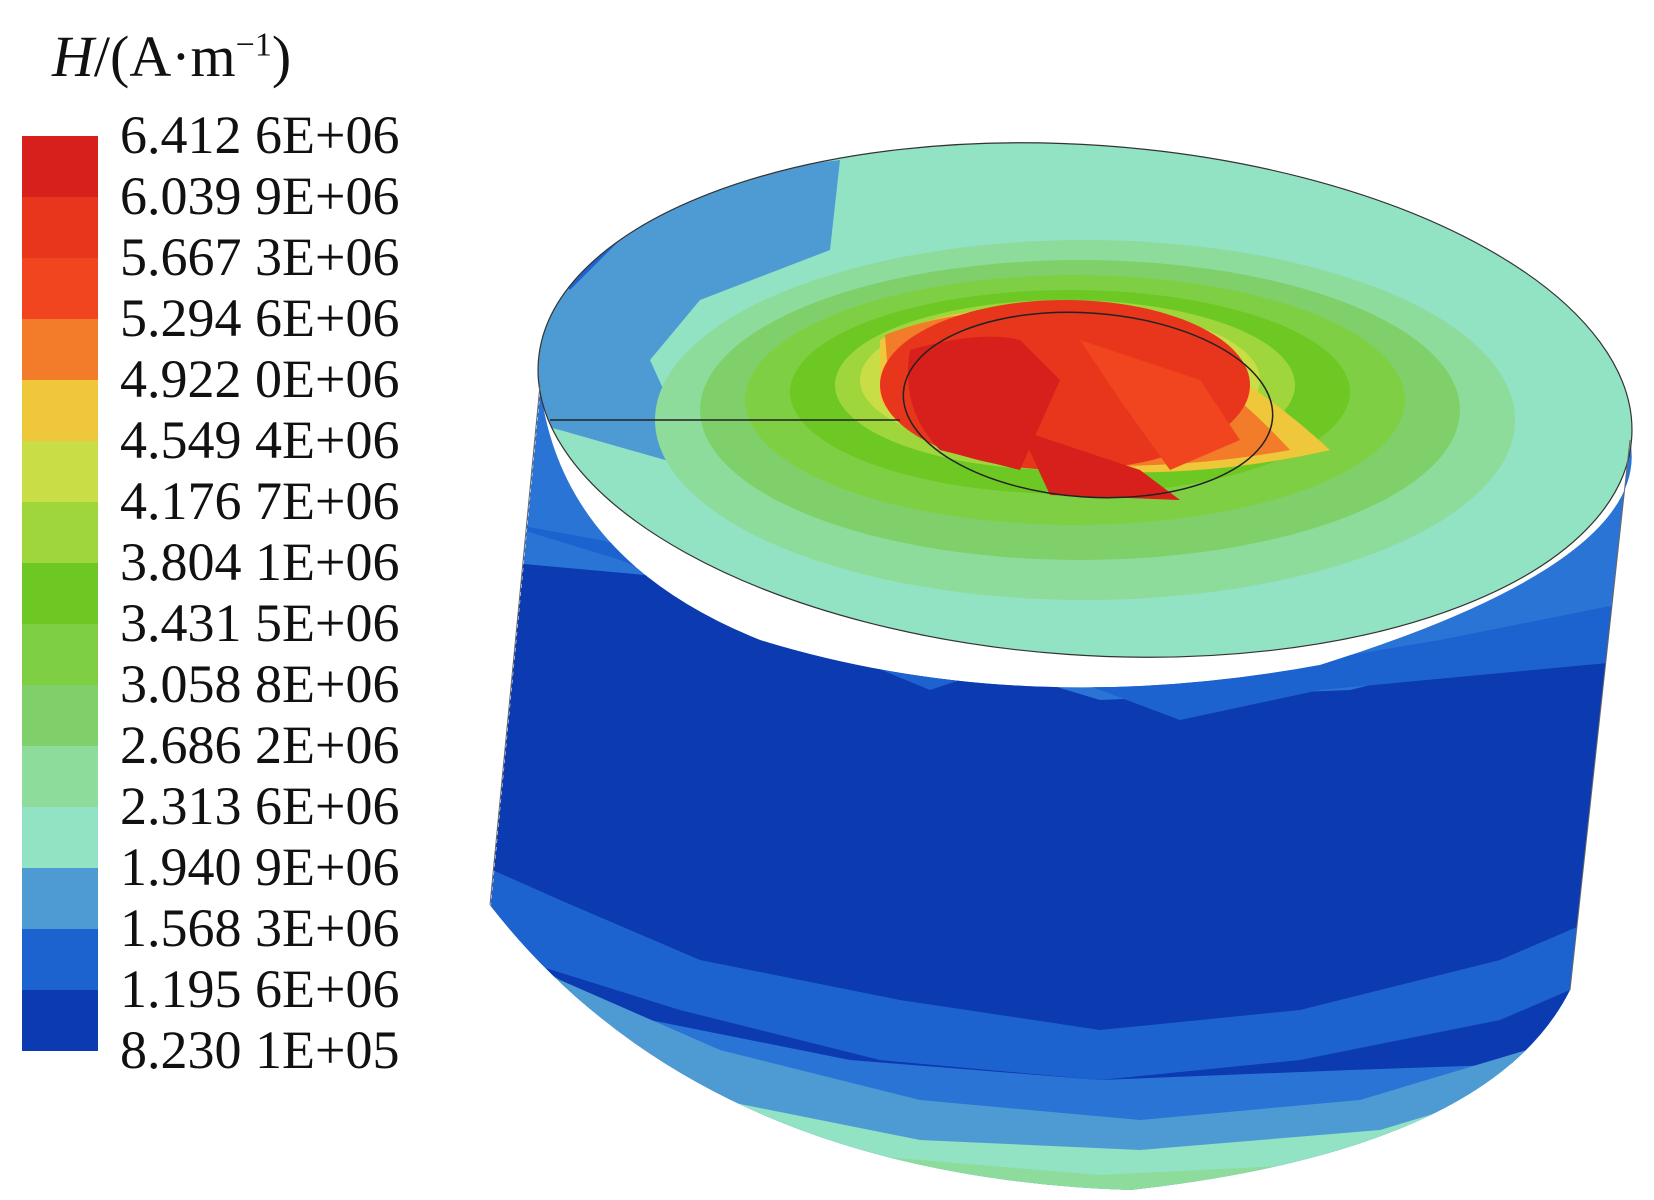  What do you see at coordinates (253, 45) in the screenshot?
I see `legend-unit-exponent: −1` at bounding box center [253, 45].